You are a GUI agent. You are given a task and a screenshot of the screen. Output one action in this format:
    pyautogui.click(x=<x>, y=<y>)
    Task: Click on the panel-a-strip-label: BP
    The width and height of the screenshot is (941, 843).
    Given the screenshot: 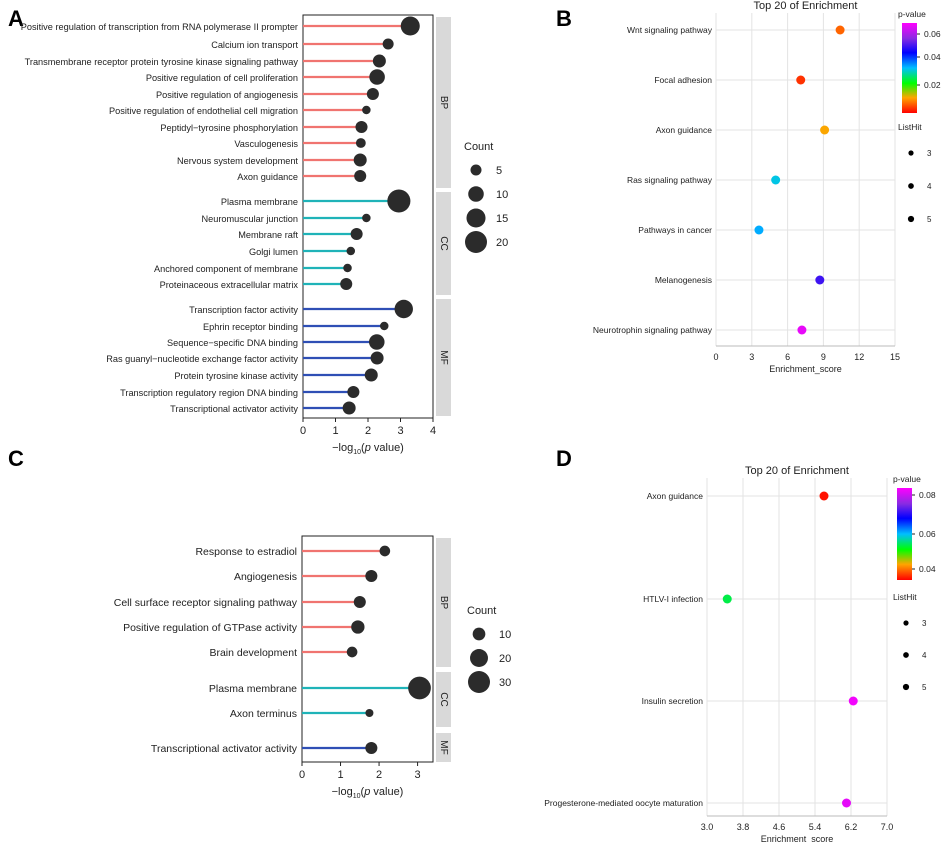 What is the action you would take?
    pyautogui.click(x=443, y=103)
    